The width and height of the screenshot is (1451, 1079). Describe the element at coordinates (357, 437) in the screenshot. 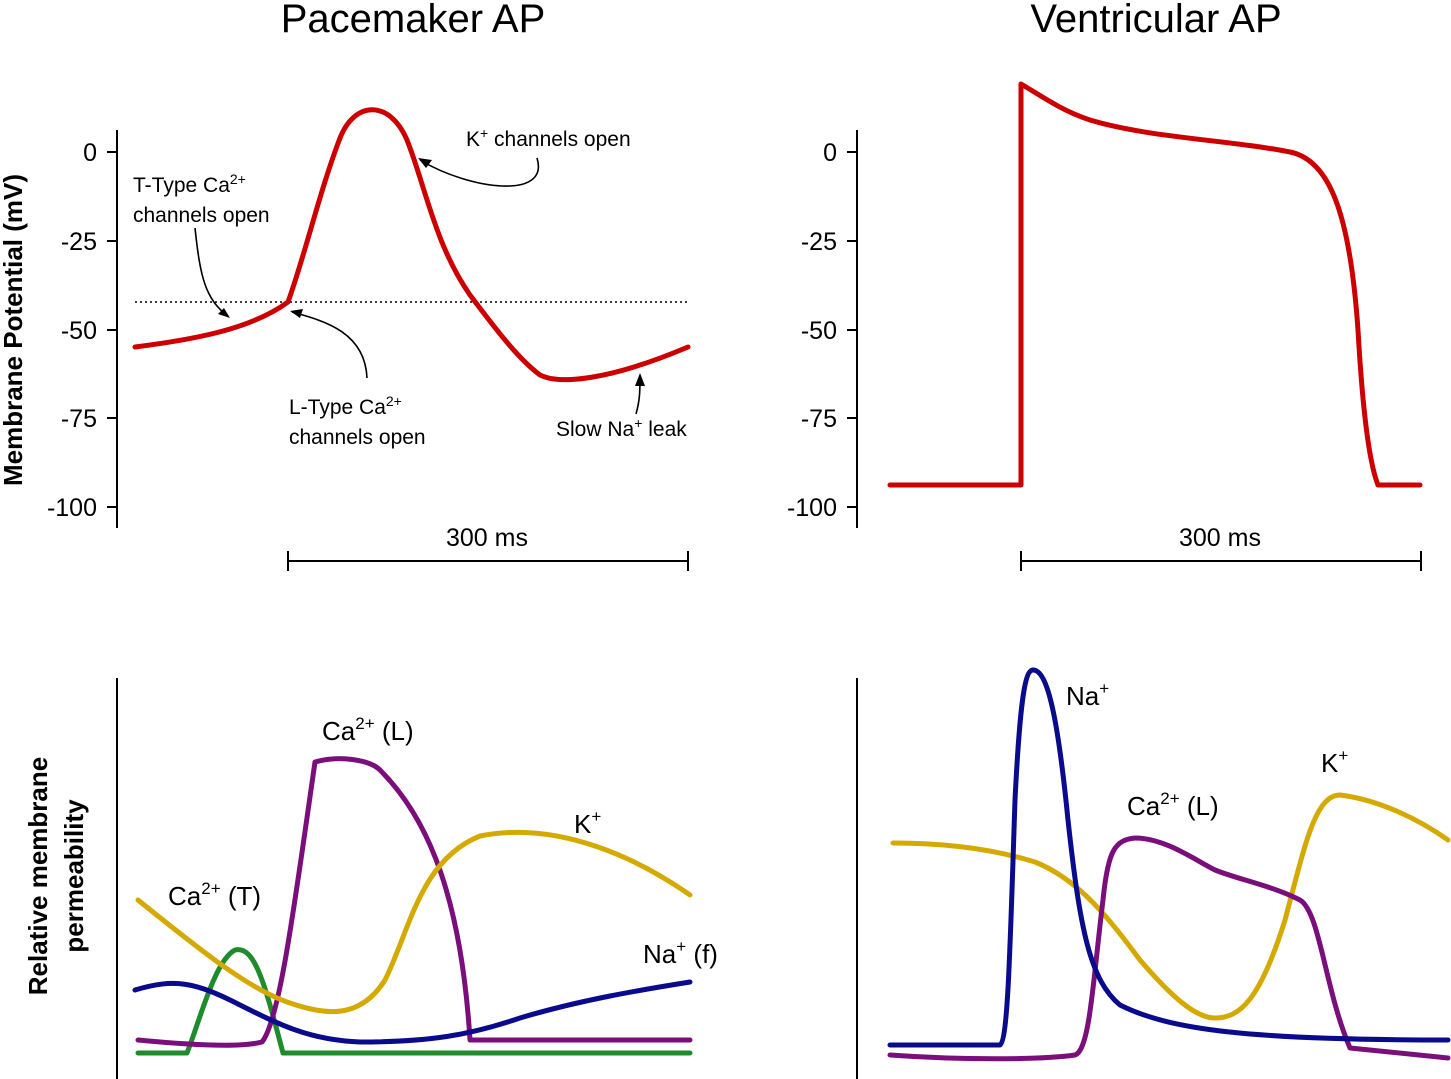

I see `l-type-label-line2: channels open` at that location.